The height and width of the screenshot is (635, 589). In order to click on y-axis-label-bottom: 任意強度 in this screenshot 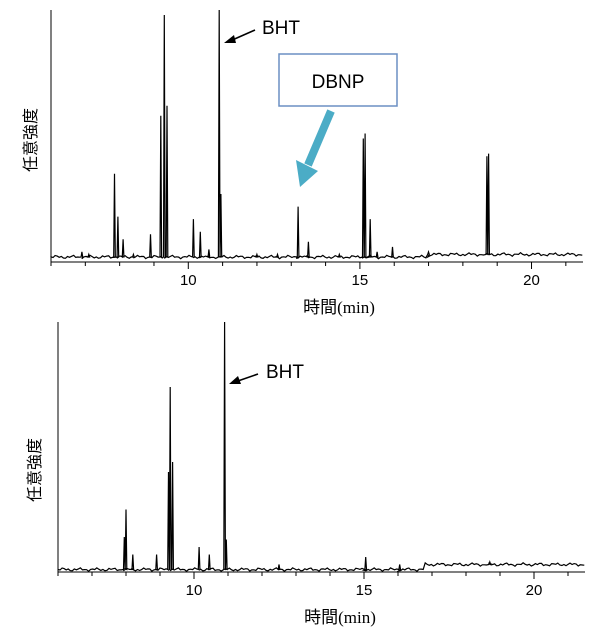, I will do `click(34, 470)`.